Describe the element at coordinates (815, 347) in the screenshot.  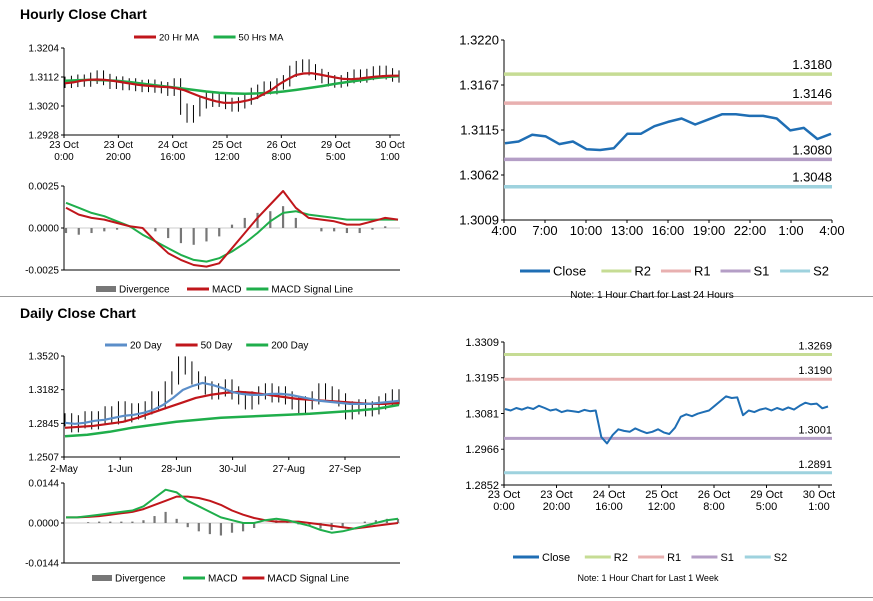
I see `weekly-levels-r2-label: 1.3269` at that location.